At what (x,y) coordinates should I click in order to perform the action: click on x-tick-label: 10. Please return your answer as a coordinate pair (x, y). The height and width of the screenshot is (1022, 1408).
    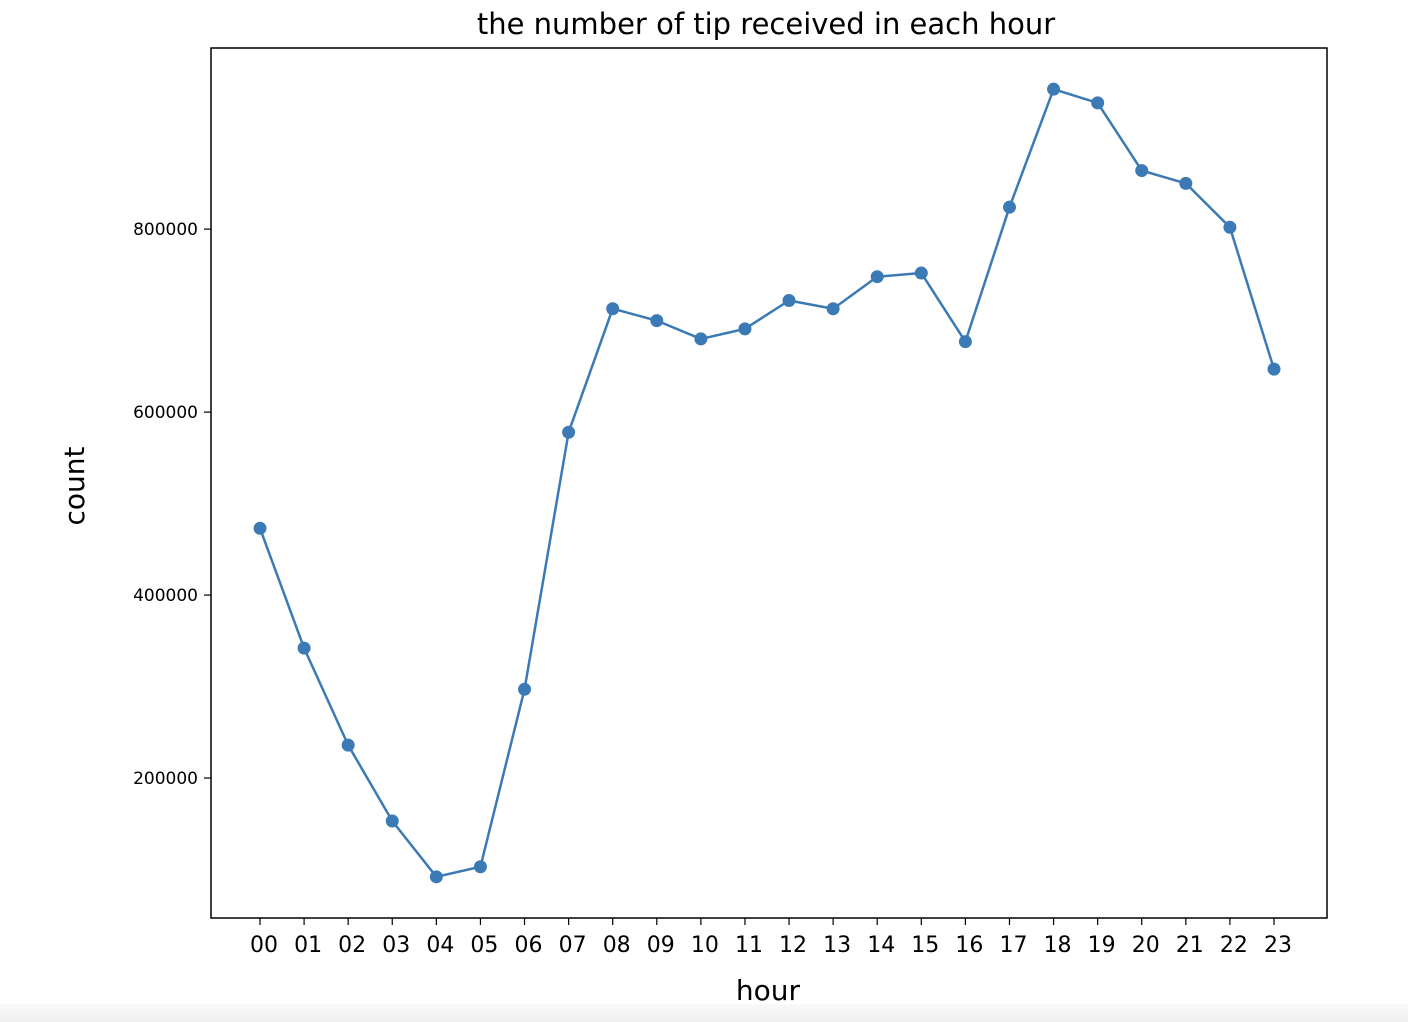
    Looking at the image, I should click on (705, 945).